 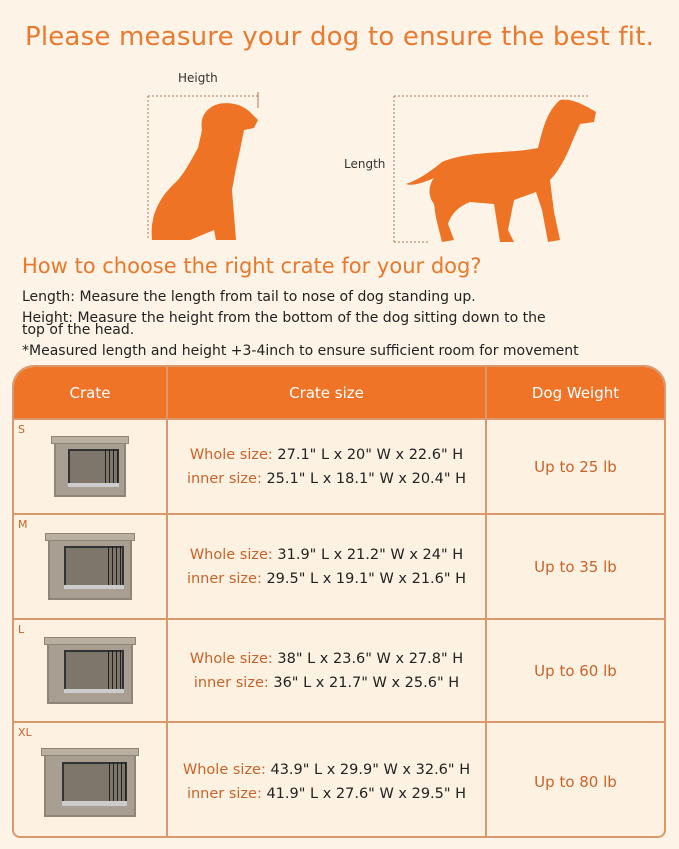 What do you see at coordinates (370, 658) in the screenshot?
I see `whole-size-value: 38" L x 23.6" W x 27.8" H` at bounding box center [370, 658].